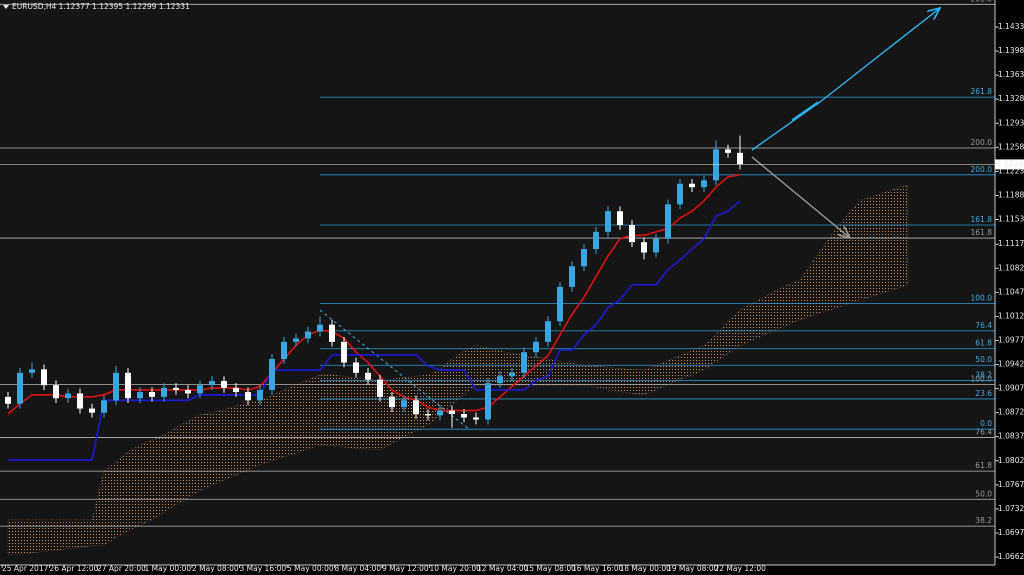  What do you see at coordinates (1011, 532) in the screenshot?
I see `y-tick-label: 1.06970` at bounding box center [1011, 532].